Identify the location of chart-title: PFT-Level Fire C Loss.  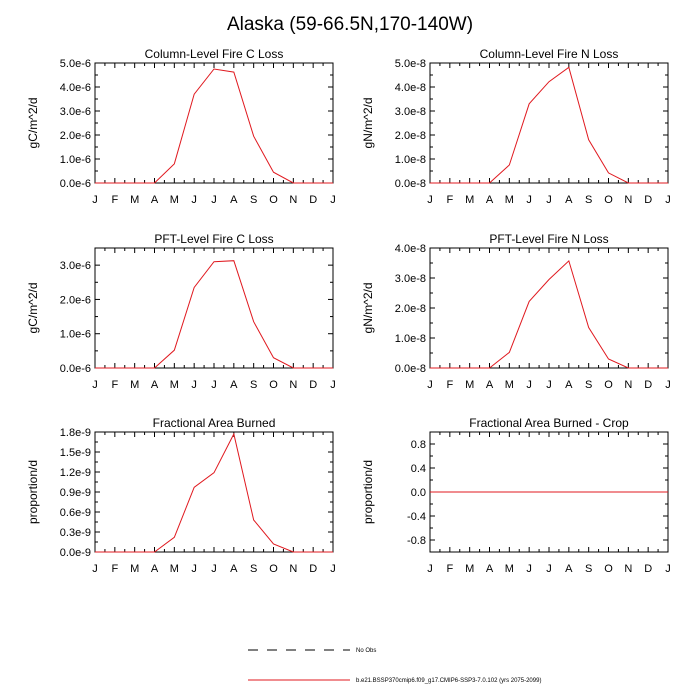
(213, 239).